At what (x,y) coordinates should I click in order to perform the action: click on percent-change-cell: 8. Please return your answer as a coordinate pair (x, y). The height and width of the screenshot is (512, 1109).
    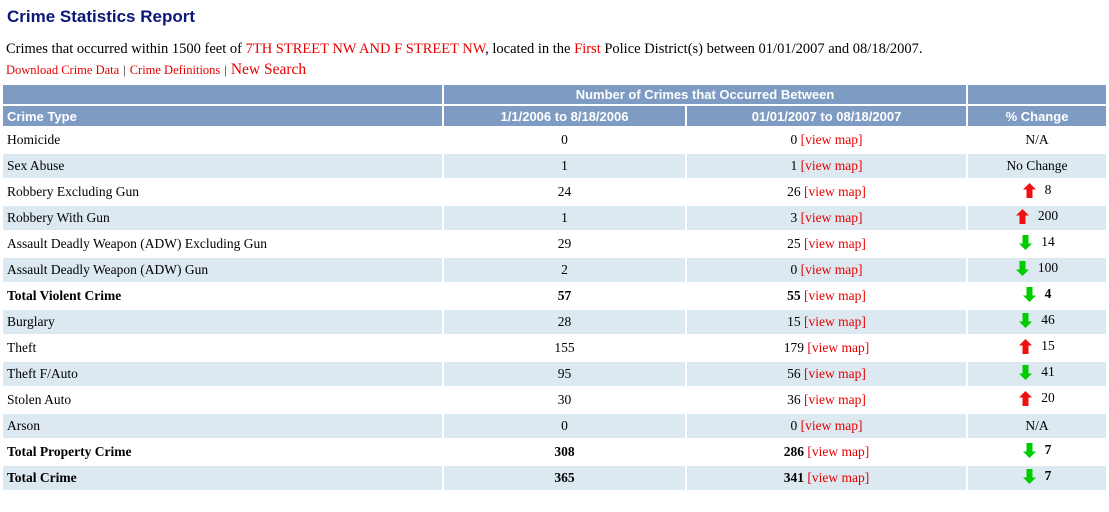
    Looking at the image, I should click on (1037, 192).